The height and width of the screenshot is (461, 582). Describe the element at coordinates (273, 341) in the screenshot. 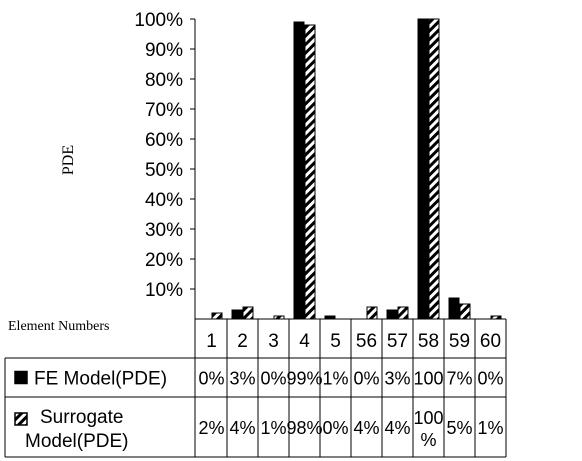

I see `x-tick-label: 3` at that location.